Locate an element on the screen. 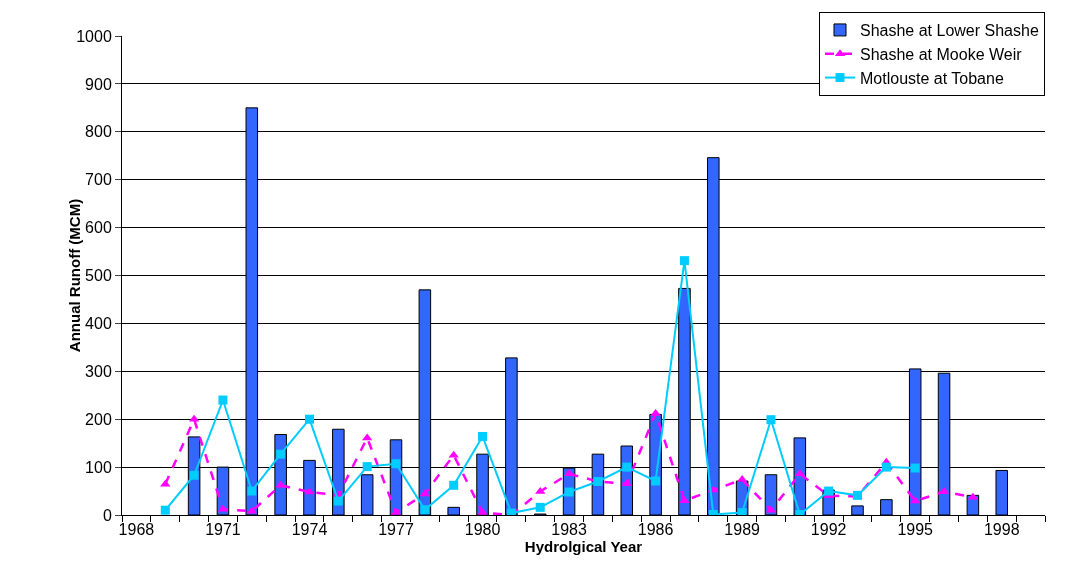  x-tick-label: 1983 is located at coordinates (569, 530).